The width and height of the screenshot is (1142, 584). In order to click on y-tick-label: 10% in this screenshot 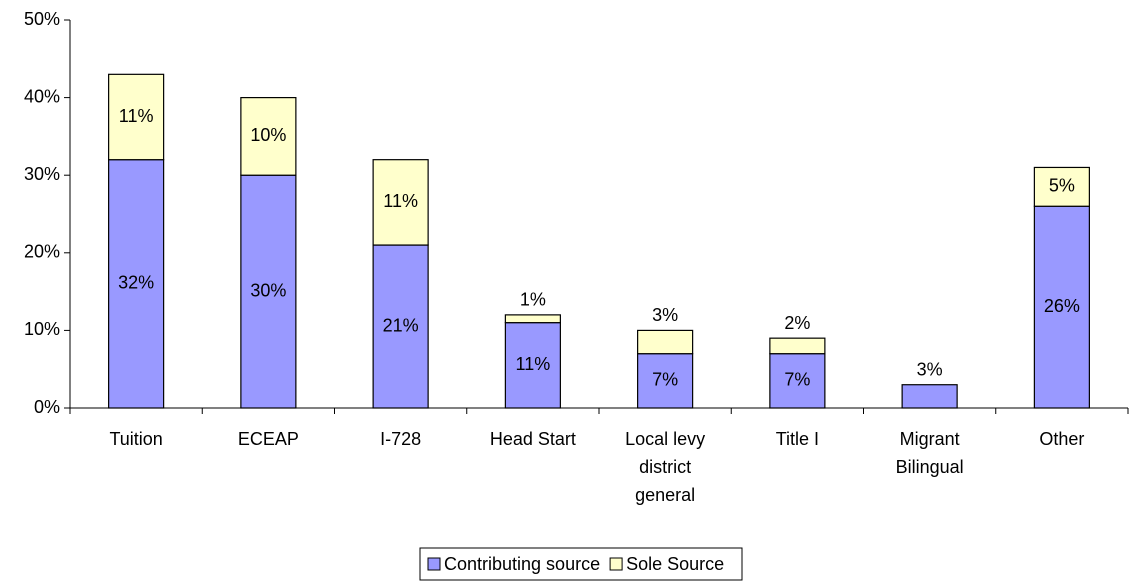, I will do `click(42, 329)`.